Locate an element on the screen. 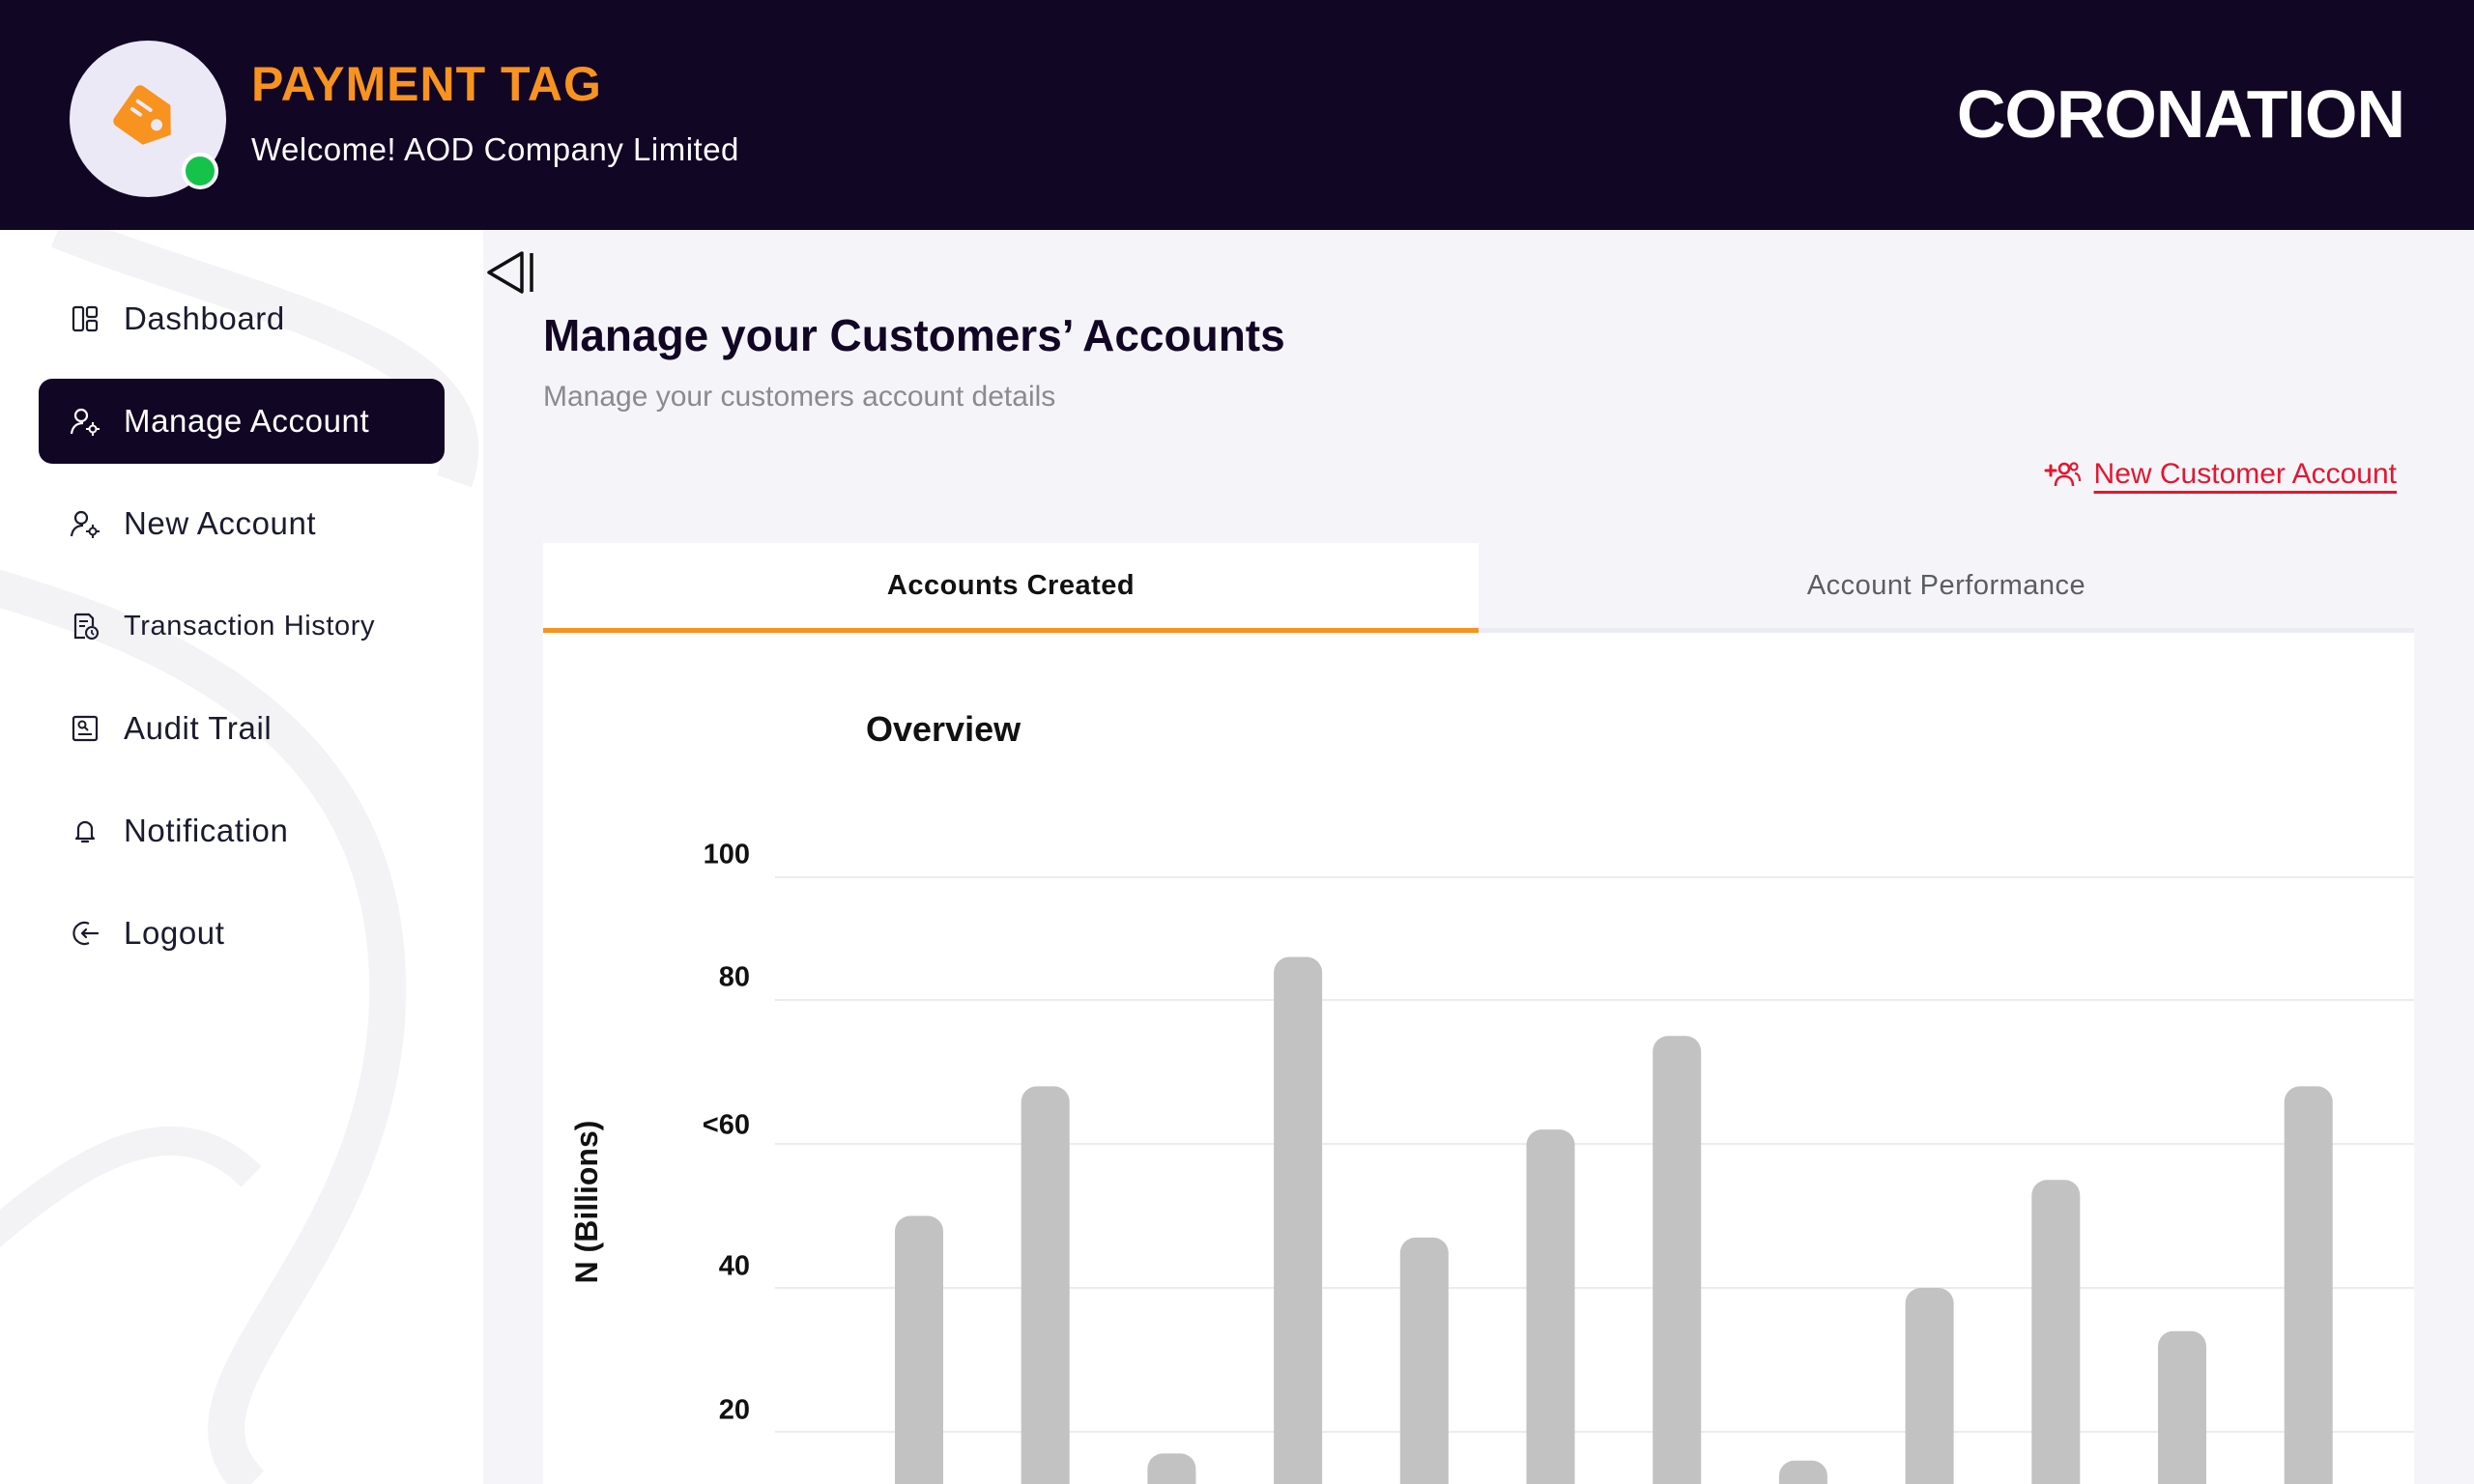  sidebar-item-label: Transaction History is located at coordinates (250, 626).